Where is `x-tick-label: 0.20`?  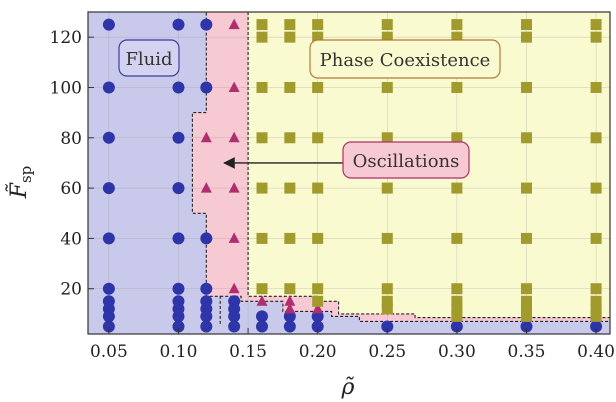
x-tick-label: 0.20 is located at coordinates (318, 352).